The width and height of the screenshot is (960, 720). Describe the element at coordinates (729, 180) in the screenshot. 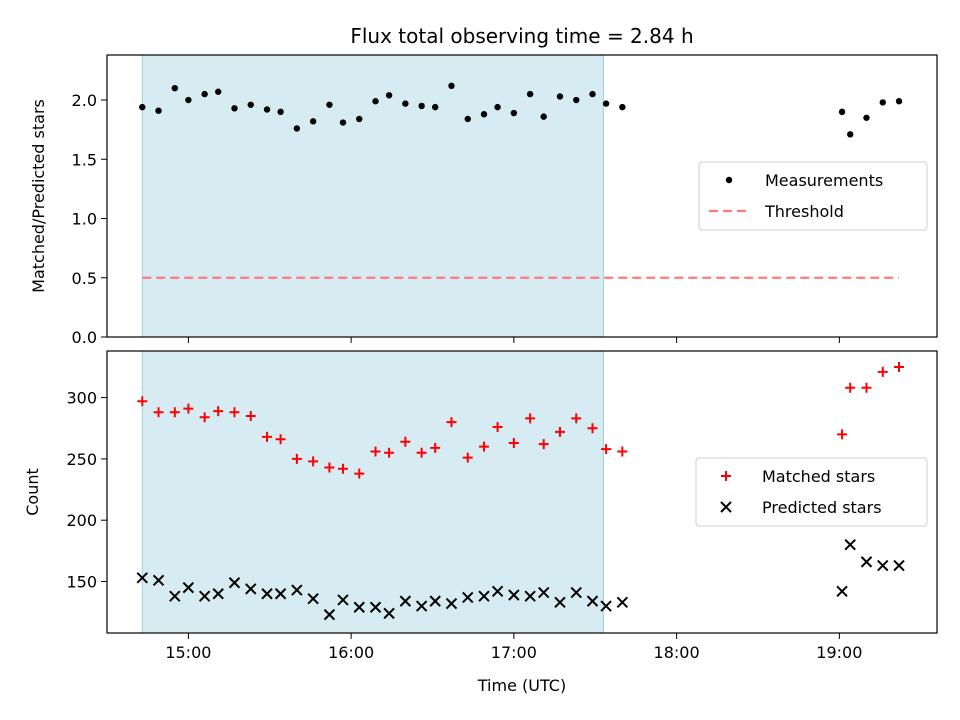

I see `legend-key-measurements` at that location.